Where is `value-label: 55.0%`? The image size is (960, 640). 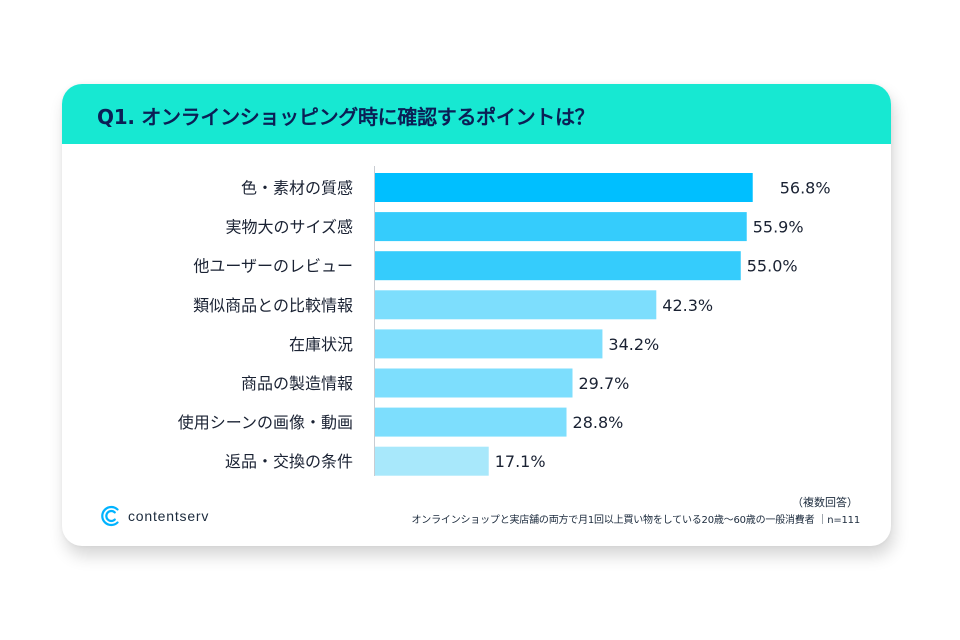 value-label: 55.0% is located at coordinates (772, 266).